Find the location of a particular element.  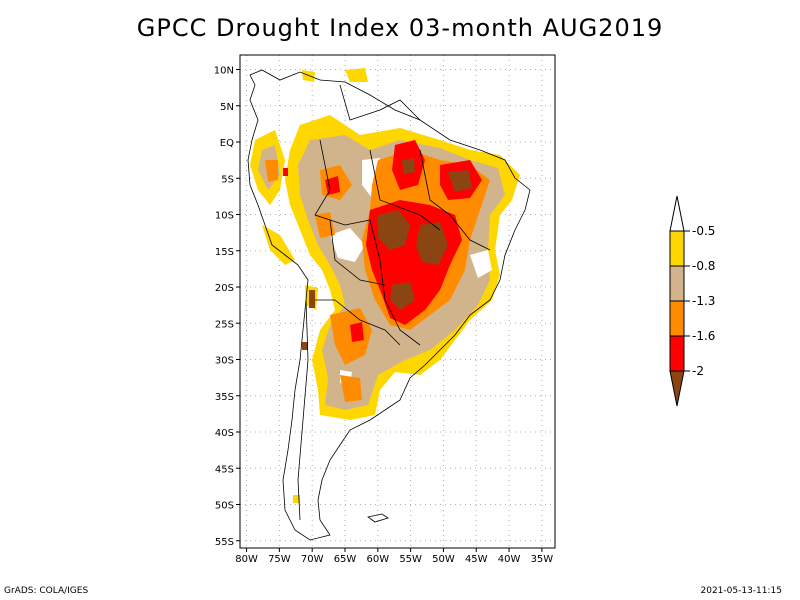

lat-label: 15S is located at coordinates (224, 252).